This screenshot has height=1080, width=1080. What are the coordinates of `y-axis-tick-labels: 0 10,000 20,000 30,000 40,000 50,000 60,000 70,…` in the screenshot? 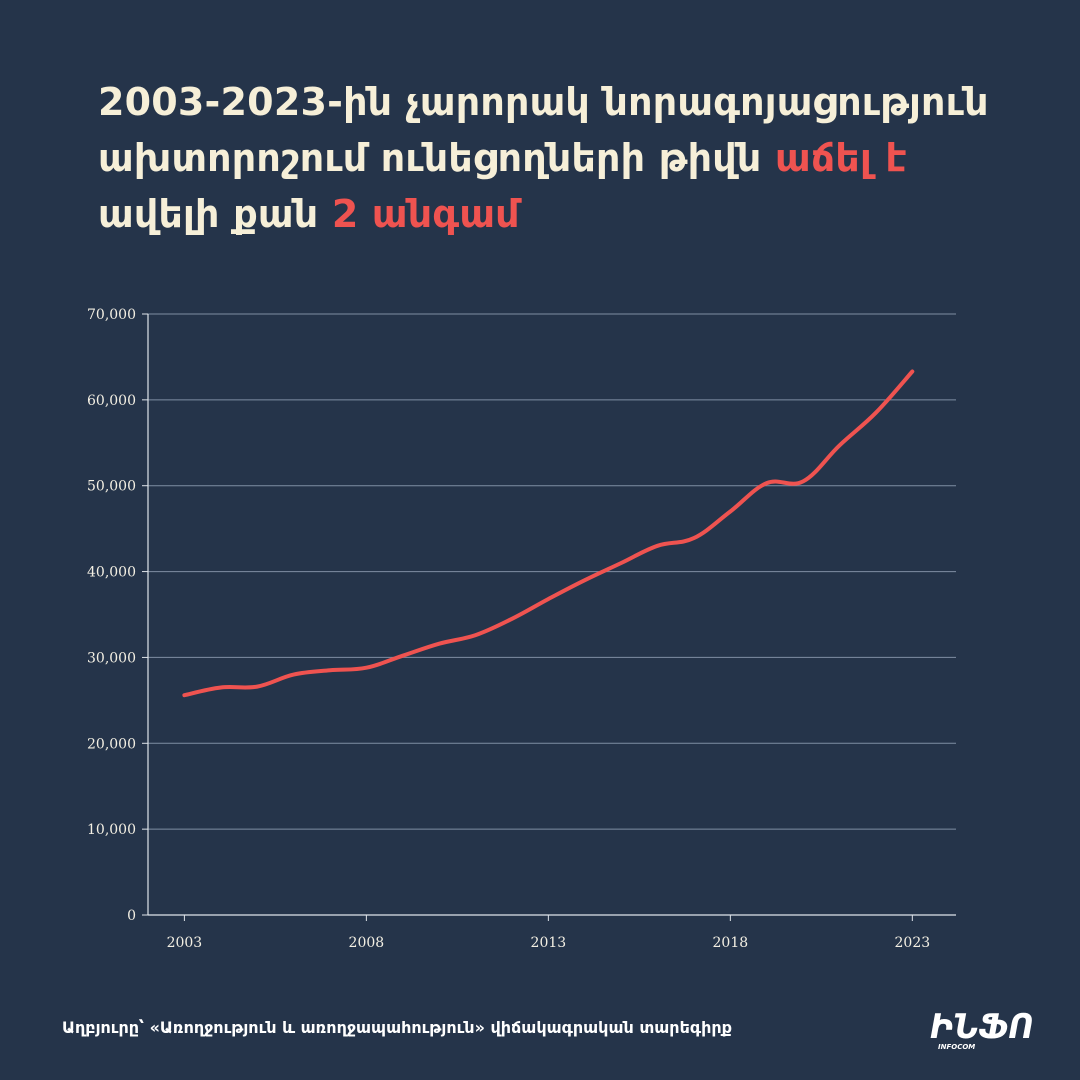 It's located at (111, 615).